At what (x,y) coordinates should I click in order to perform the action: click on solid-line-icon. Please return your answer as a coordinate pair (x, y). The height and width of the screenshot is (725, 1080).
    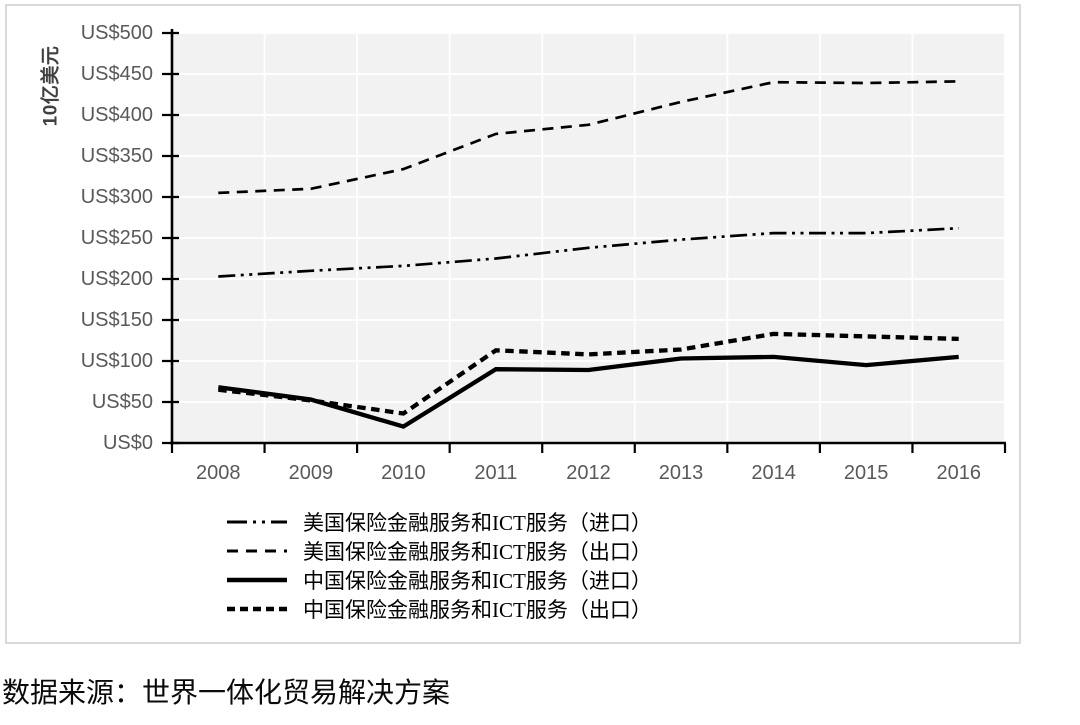
    Looking at the image, I should click on (257, 579).